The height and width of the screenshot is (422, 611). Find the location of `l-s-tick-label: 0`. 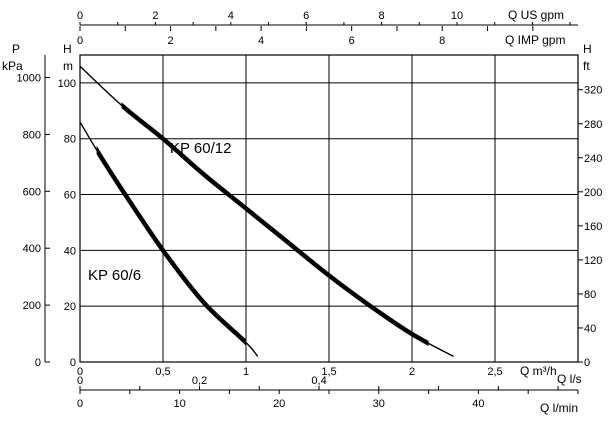

l-s-tick-label: 0 is located at coordinates (80, 381).